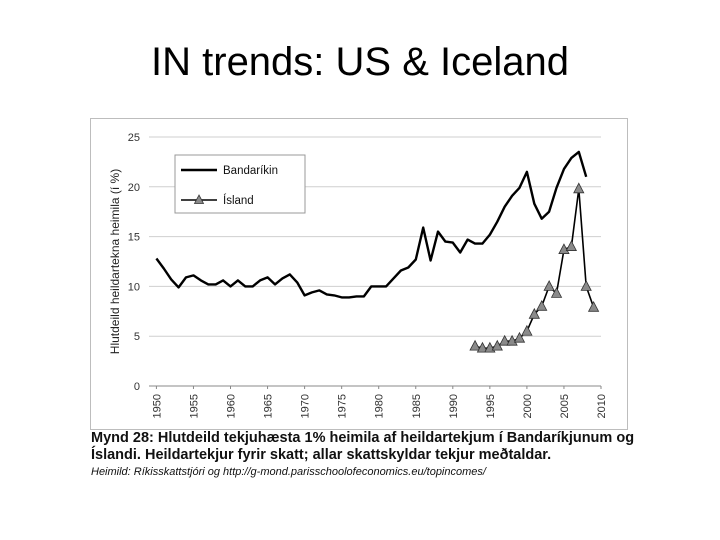 The image size is (720, 540). Describe the element at coordinates (137, 387) in the screenshot. I see `y-tick-label: 0` at that location.